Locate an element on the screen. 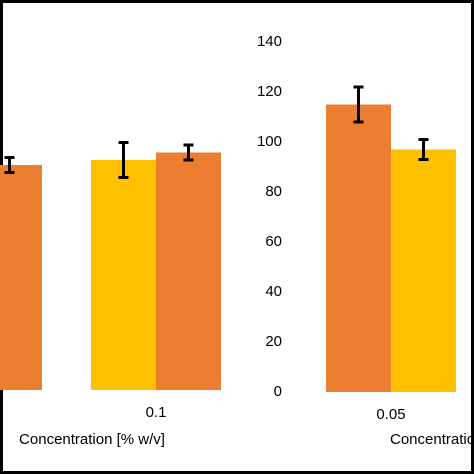 The width and height of the screenshot is (474, 474). y-tick-label: 60 is located at coordinates (273, 241).